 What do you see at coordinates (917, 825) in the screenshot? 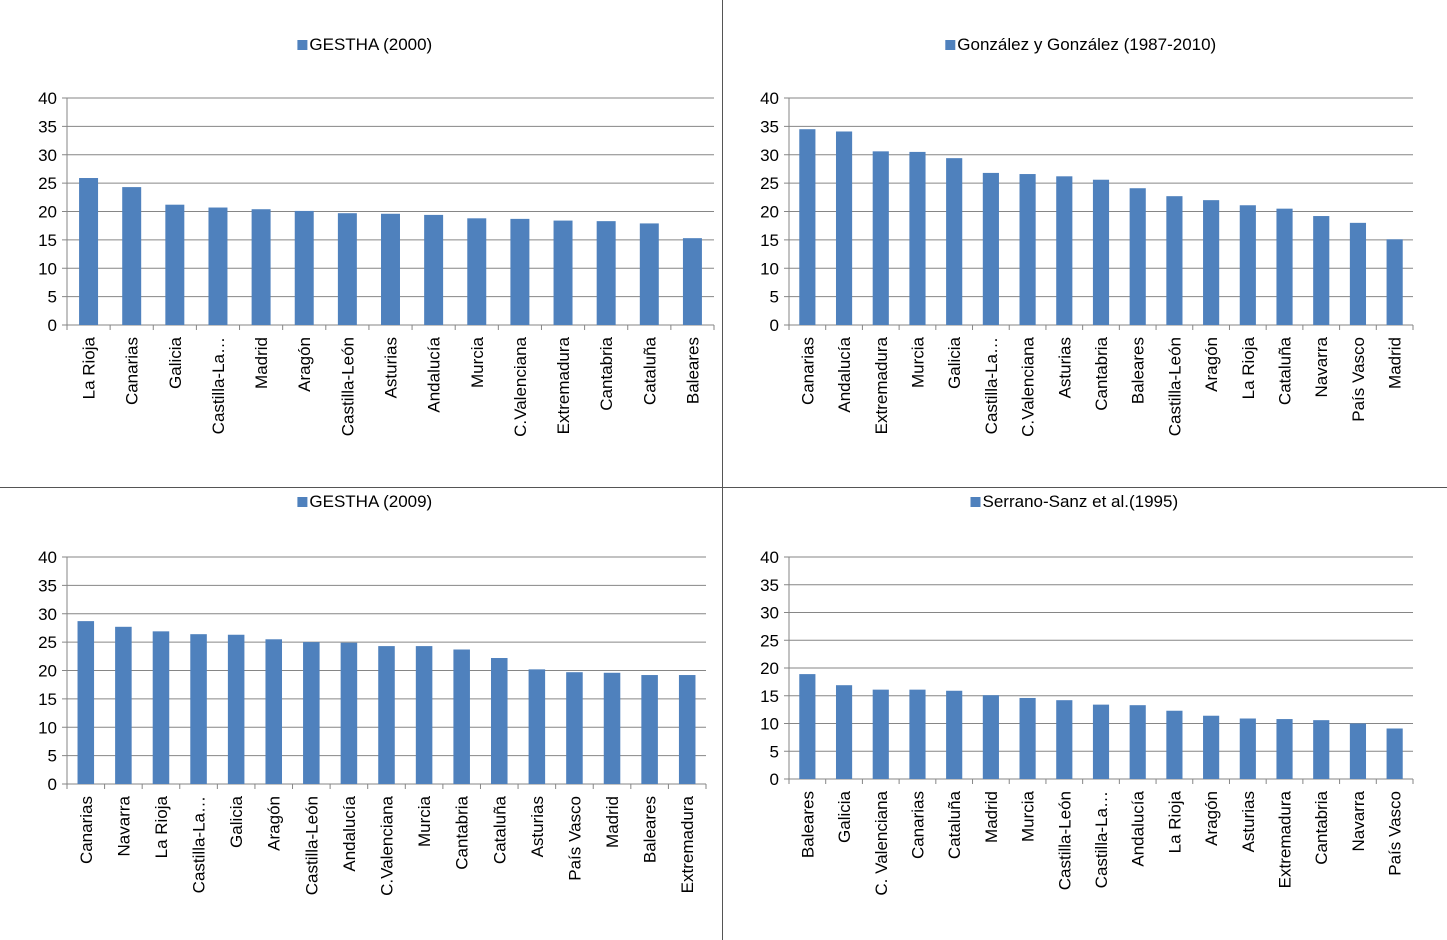
I see `x-tick-label: Canarias` at bounding box center [917, 825].